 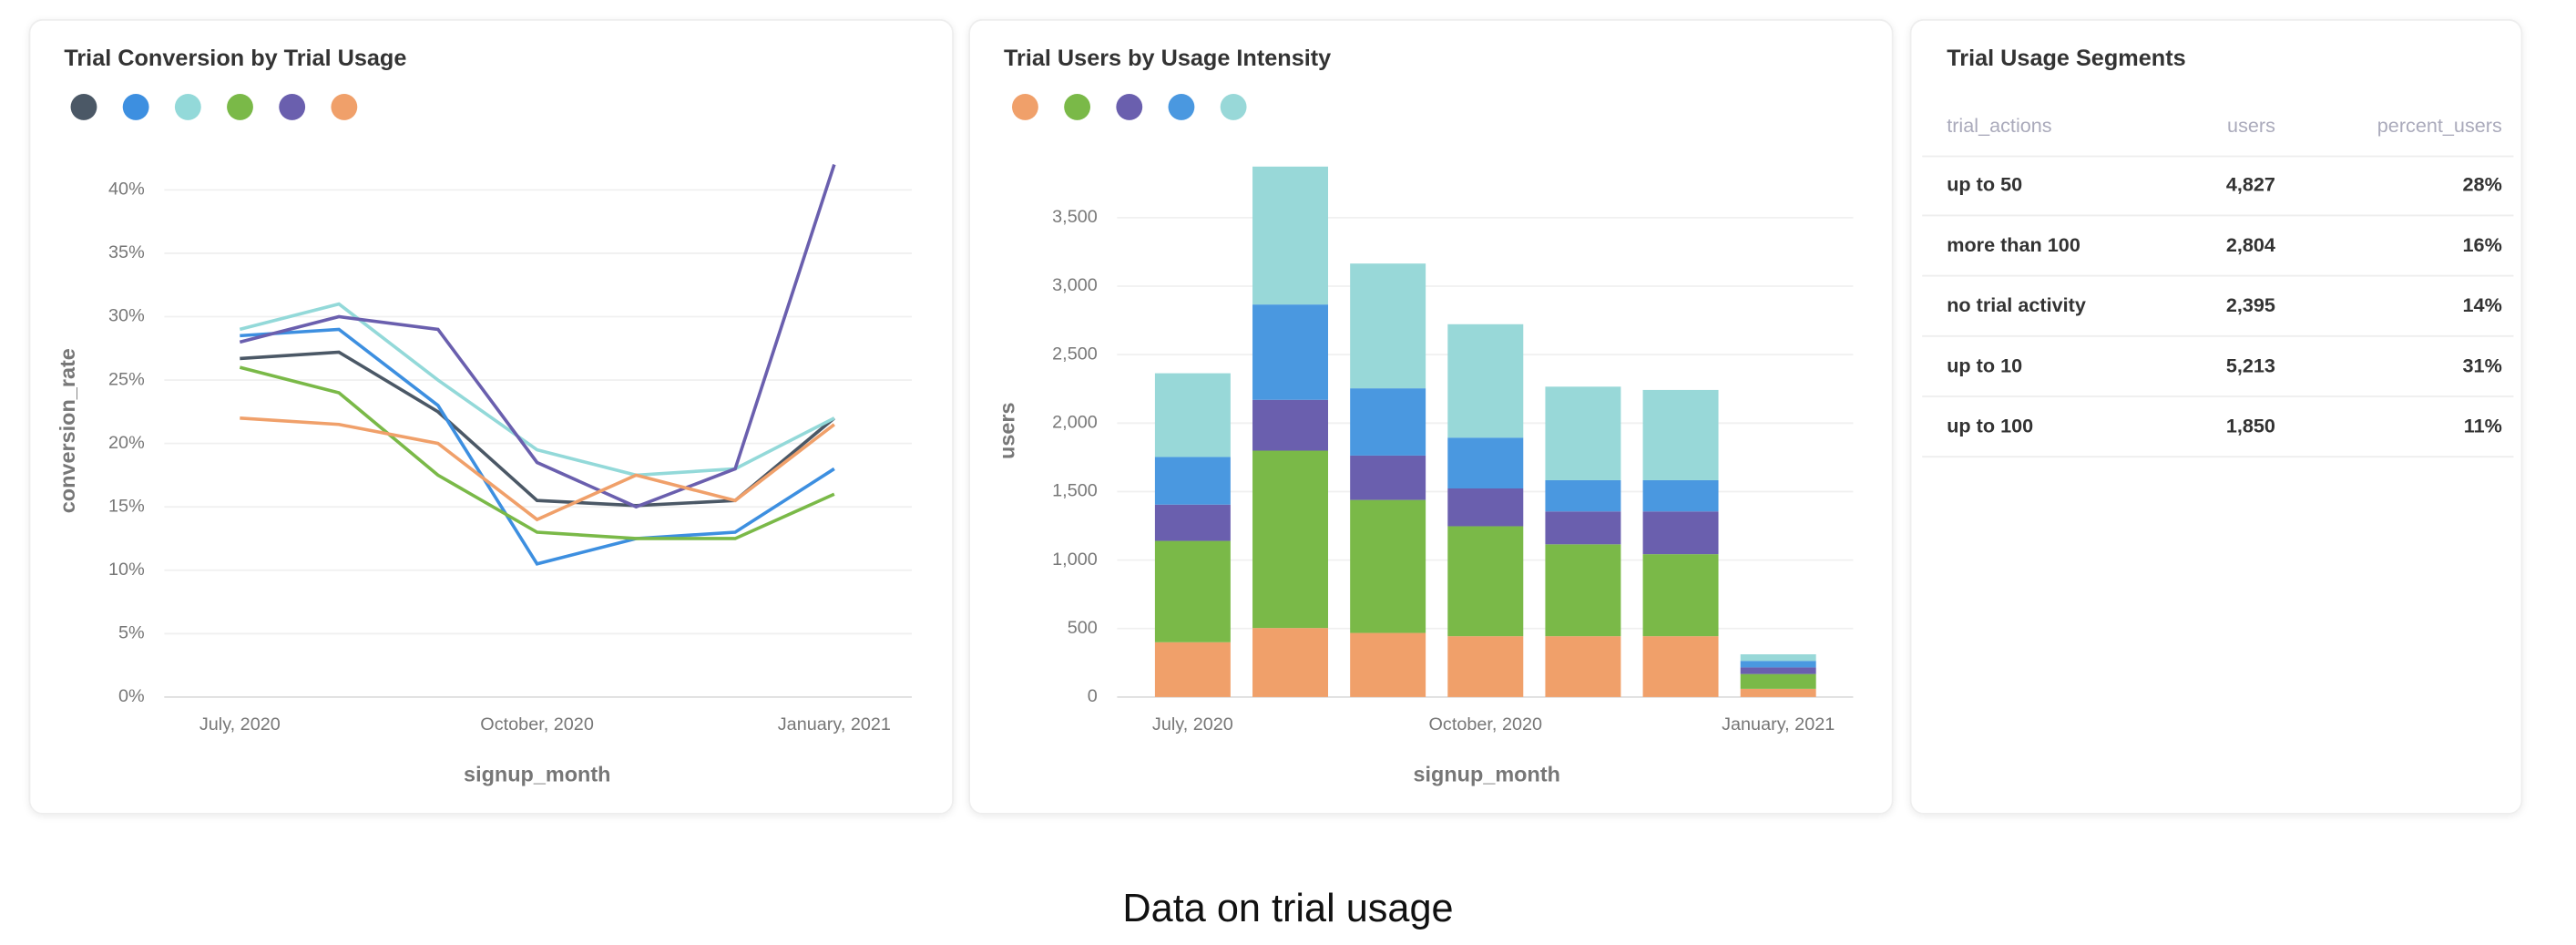 I want to click on y-tick-label: 30%, so click(x=126, y=316).